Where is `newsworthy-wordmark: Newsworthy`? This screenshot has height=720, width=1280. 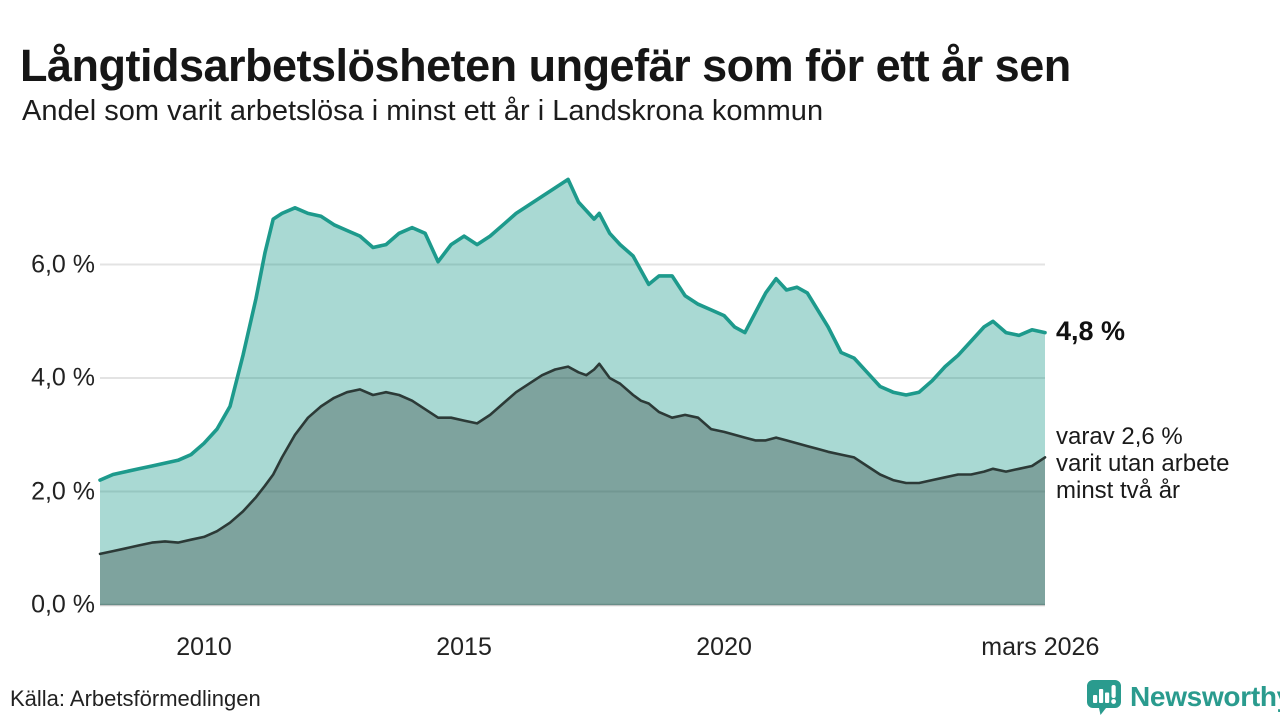 newsworthy-wordmark: Newsworthy is located at coordinates (1205, 696).